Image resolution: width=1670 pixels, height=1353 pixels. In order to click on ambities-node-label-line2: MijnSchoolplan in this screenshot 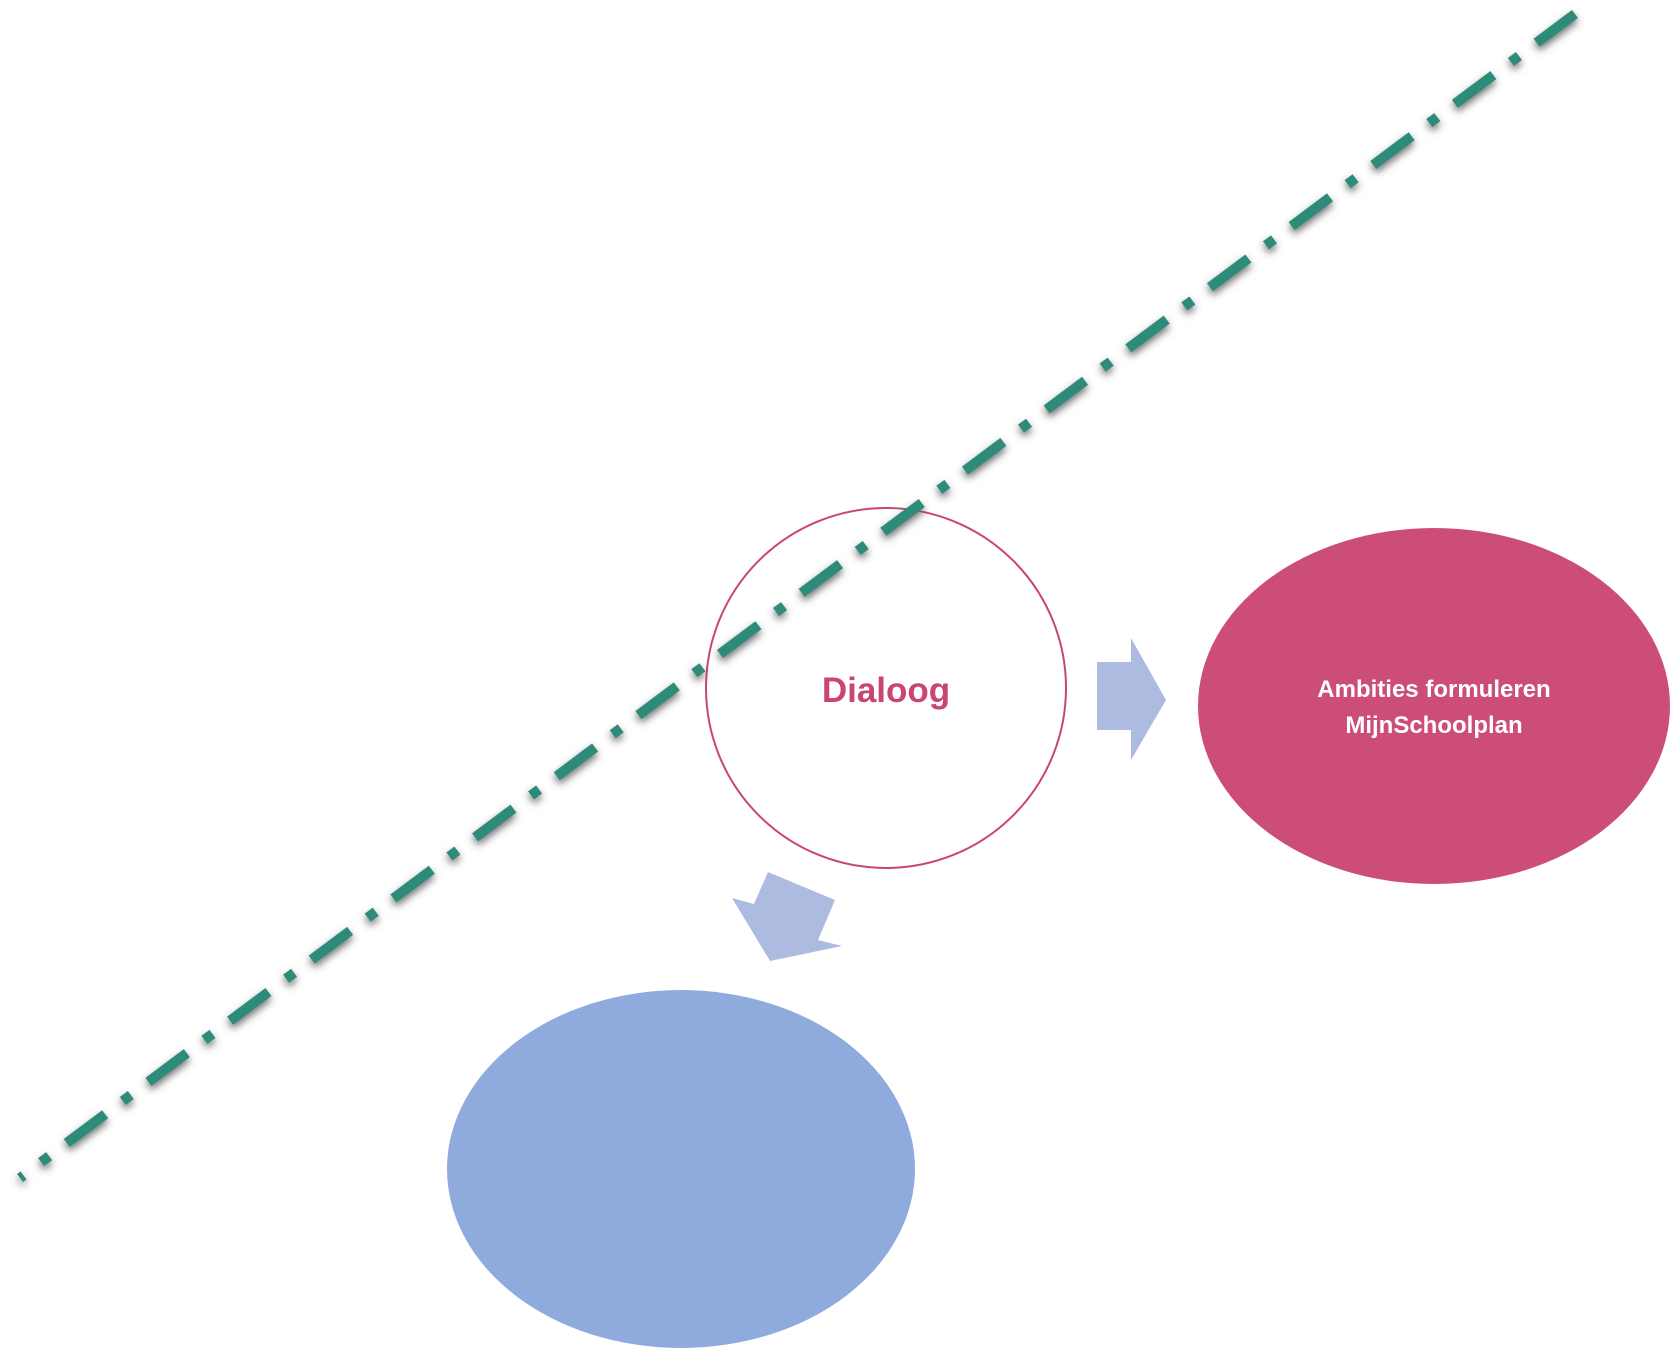, I will do `click(1433, 725)`.